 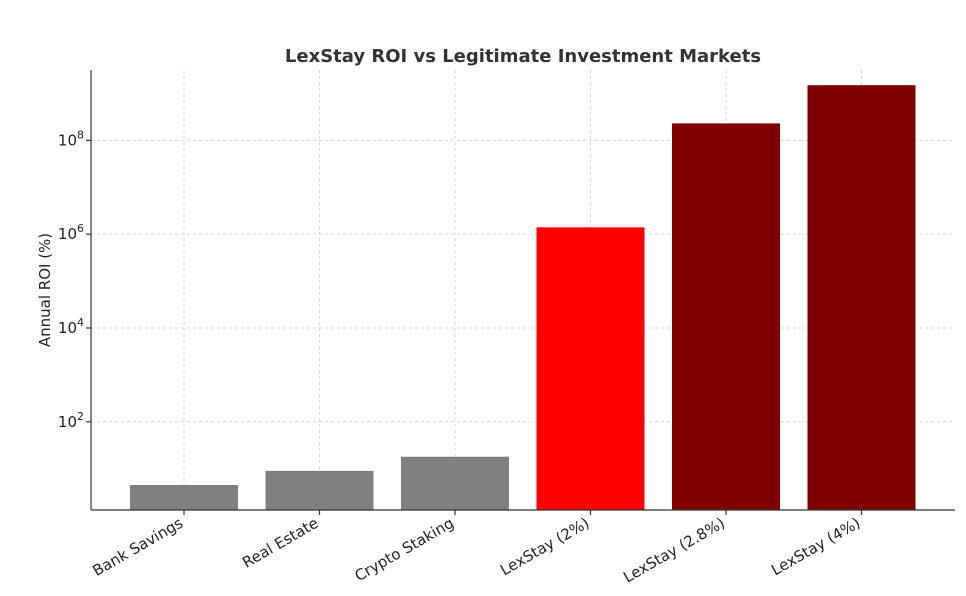 What do you see at coordinates (71, 138) in the screenshot?
I see `y-tick-label: 10⁸` at bounding box center [71, 138].